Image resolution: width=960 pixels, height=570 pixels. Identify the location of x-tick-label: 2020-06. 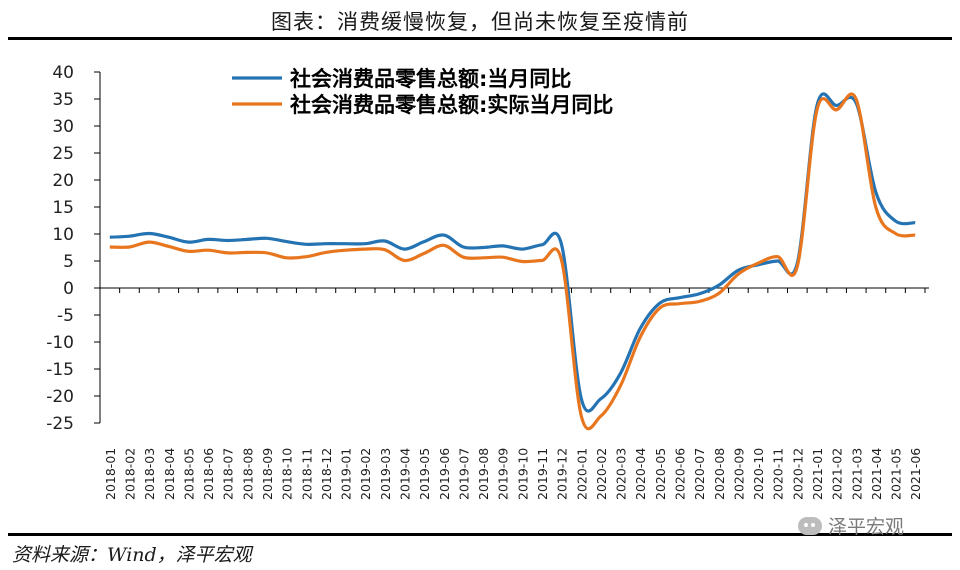
(679, 474).